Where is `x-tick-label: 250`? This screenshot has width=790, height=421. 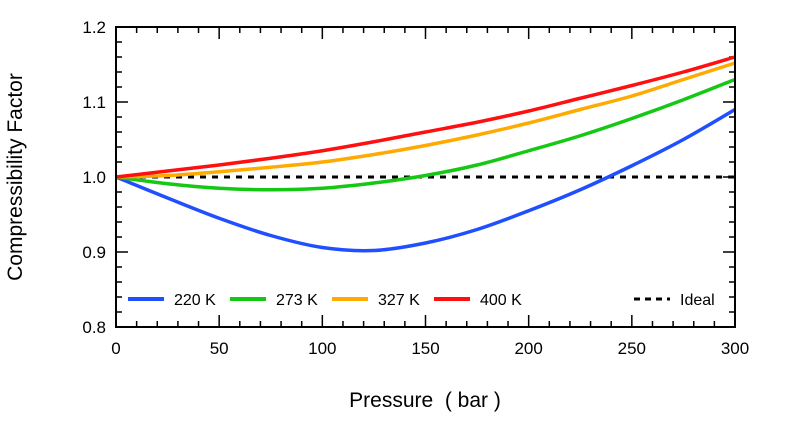
x-tick-label: 250 is located at coordinates (632, 348).